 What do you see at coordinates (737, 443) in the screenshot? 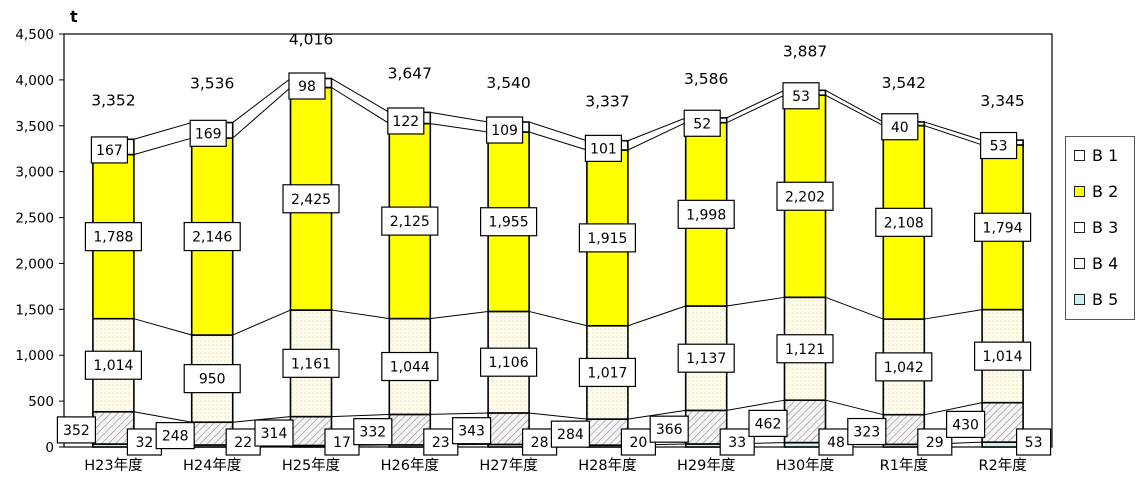
I see `data-label-b5: 33` at bounding box center [737, 443].